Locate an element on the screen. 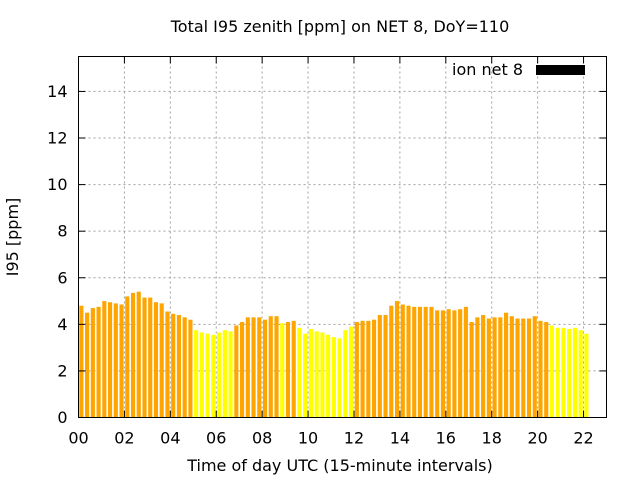 This screenshot has height=480, width=640. x-tick-label: 18 is located at coordinates (492, 438).